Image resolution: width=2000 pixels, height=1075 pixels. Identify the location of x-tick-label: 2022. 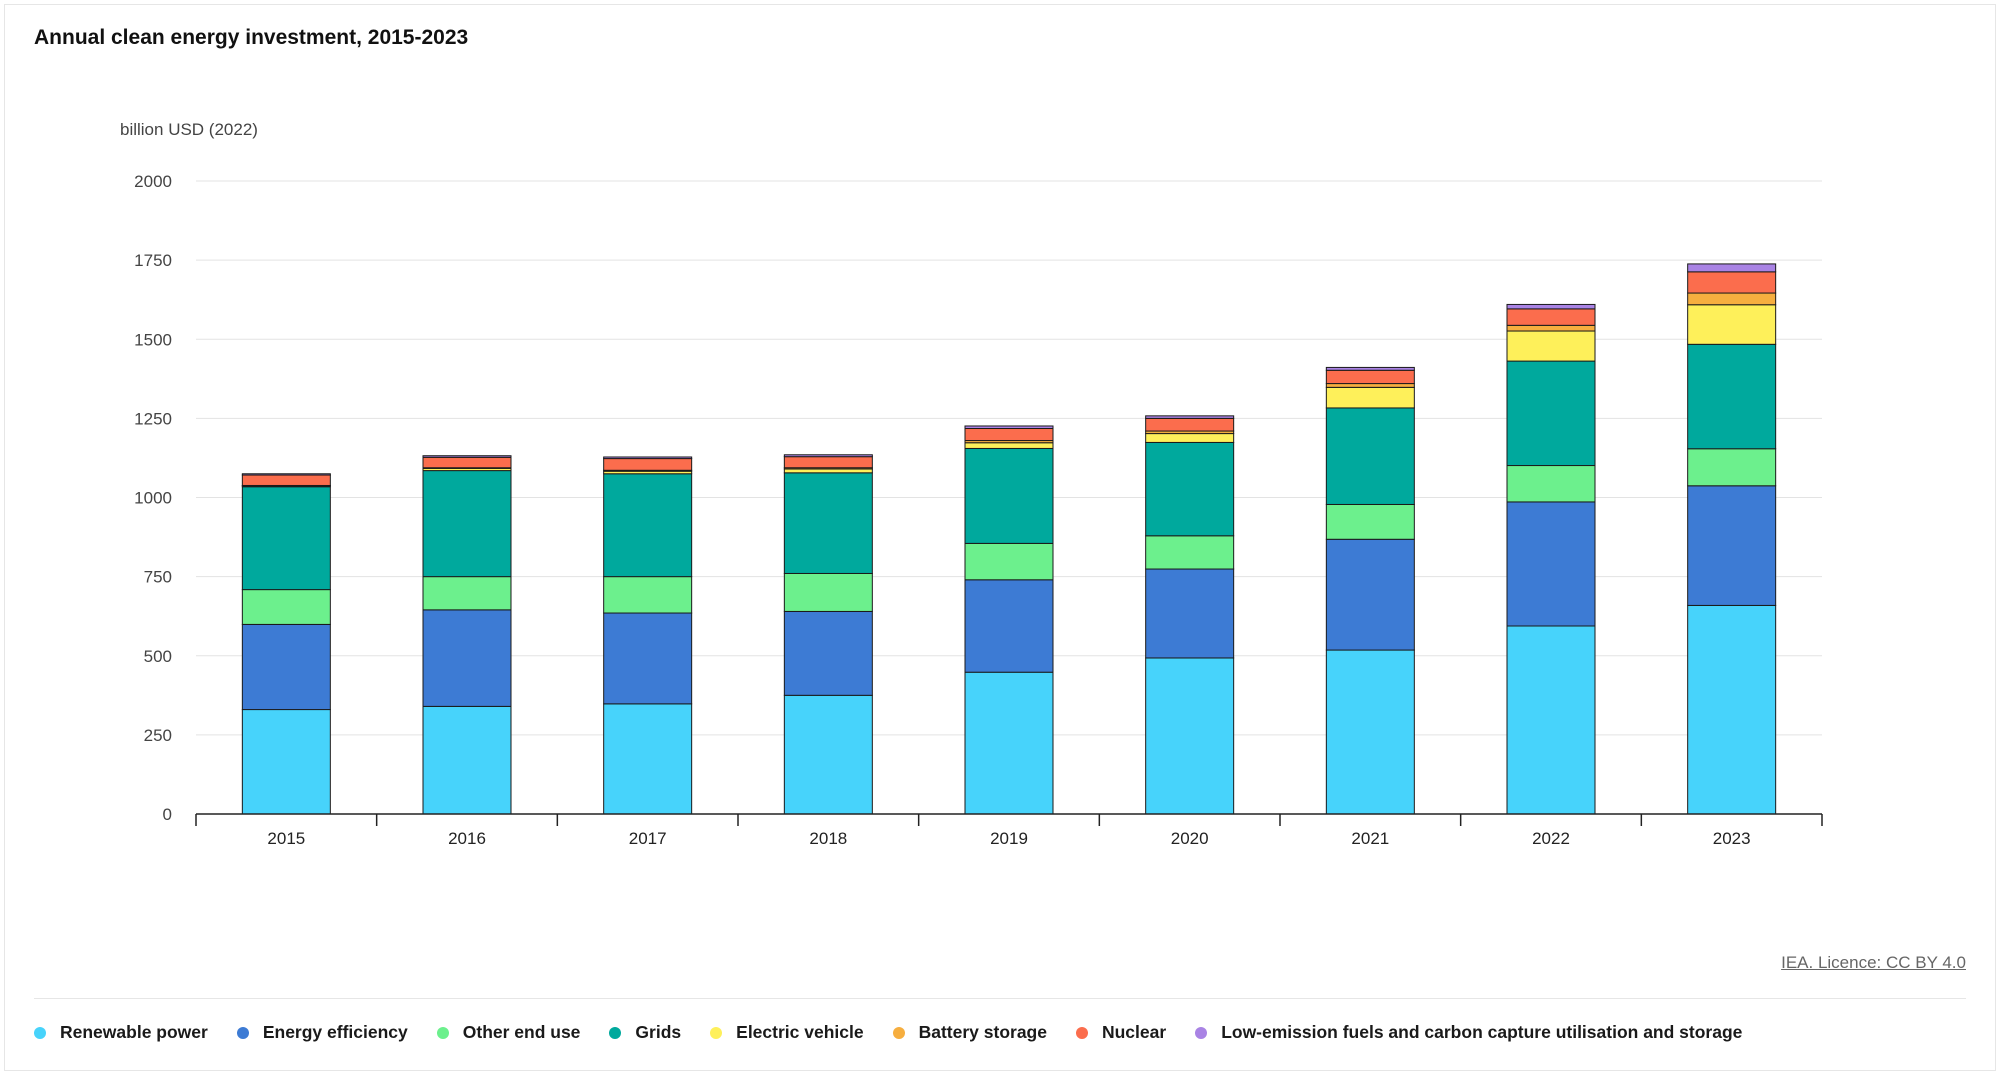
(1551, 838).